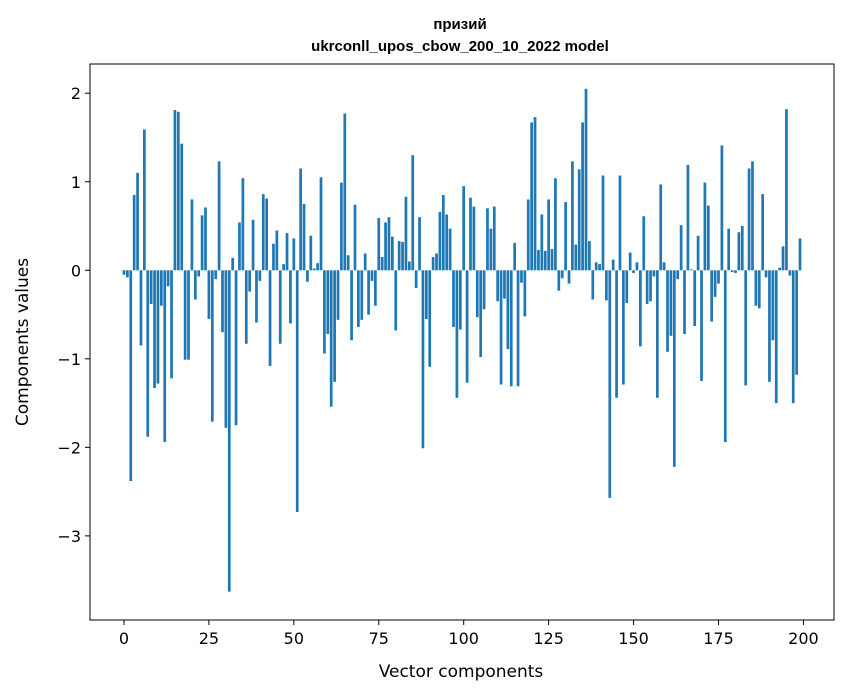 The width and height of the screenshot is (847, 696). What do you see at coordinates (463, 638) in the screenshot?
I see `x-tick-label: 100` at bounding box center [463, 638].